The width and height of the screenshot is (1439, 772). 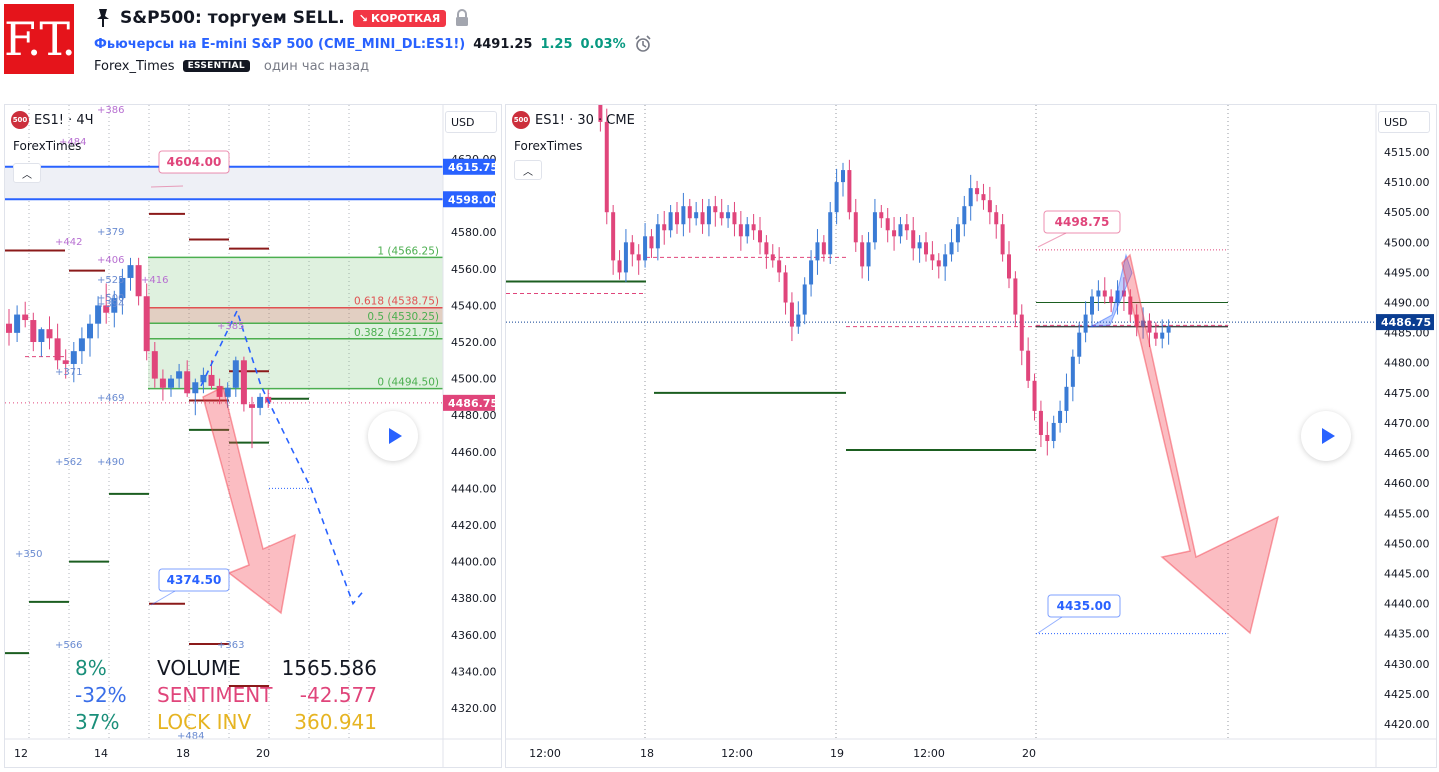 I want to click on bearish-arrow, so click(x=1200, y=444).